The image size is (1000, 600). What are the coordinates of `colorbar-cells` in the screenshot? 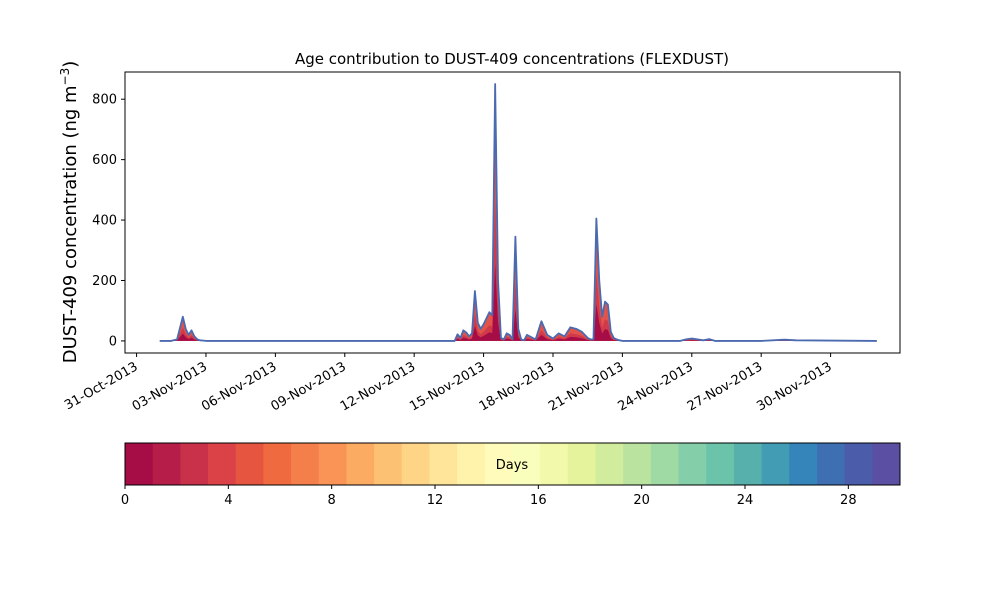 It's located at (513, 464).